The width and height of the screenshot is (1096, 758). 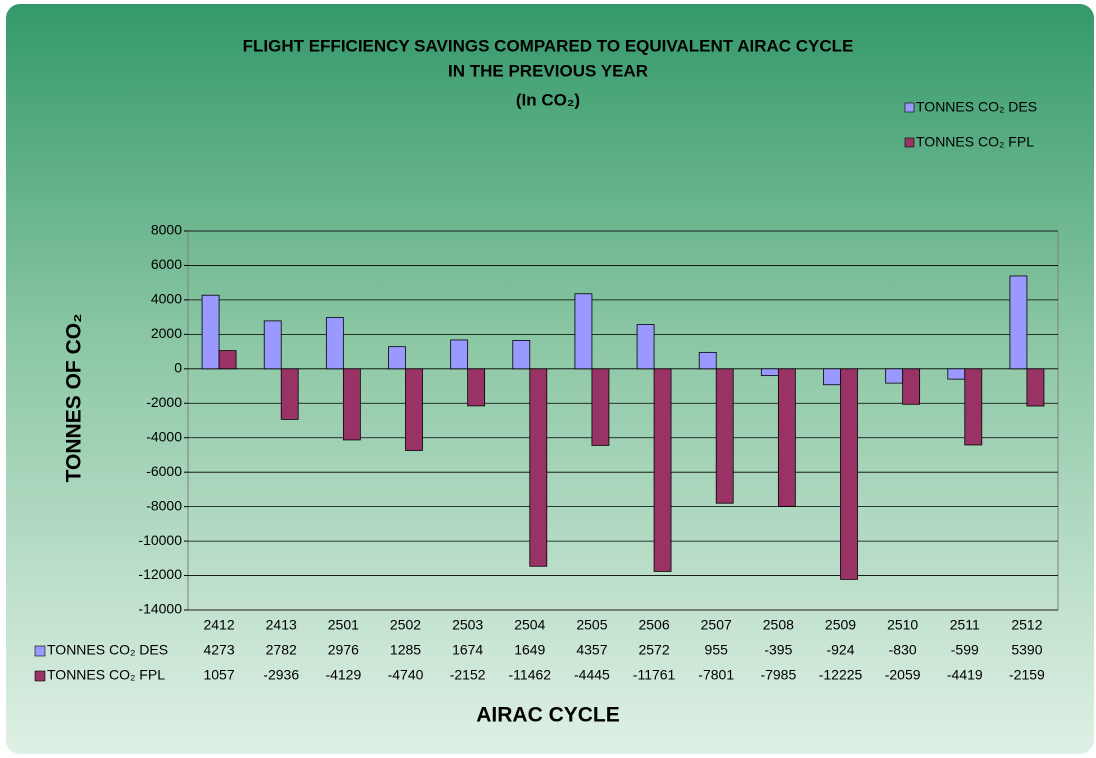 I want to click on data-table-value: 1057, so click(x=218, y=675).